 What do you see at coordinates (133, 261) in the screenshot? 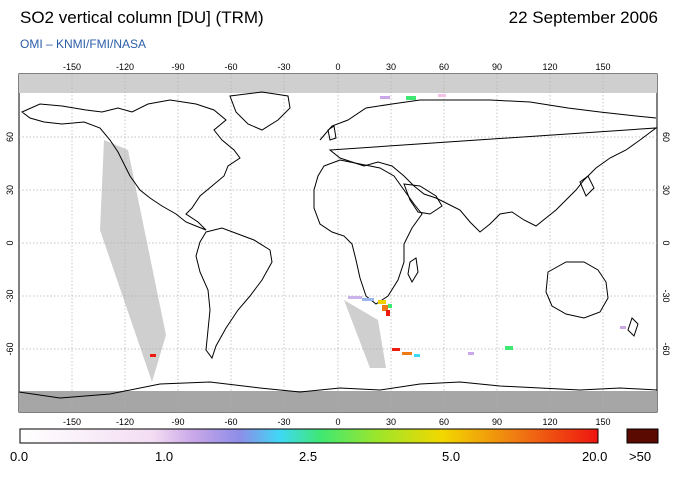
I see `no-data-swath-pacific` at bounding box center [133, 261].